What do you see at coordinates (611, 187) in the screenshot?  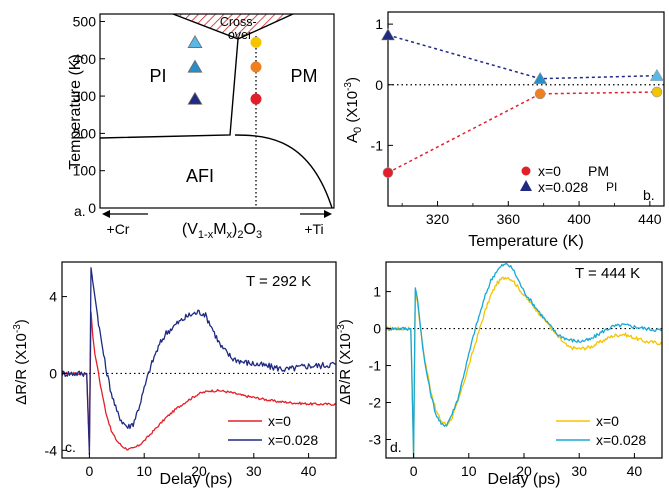 I see `legend-x028-phase: PI` at bounding box center [611, 187].